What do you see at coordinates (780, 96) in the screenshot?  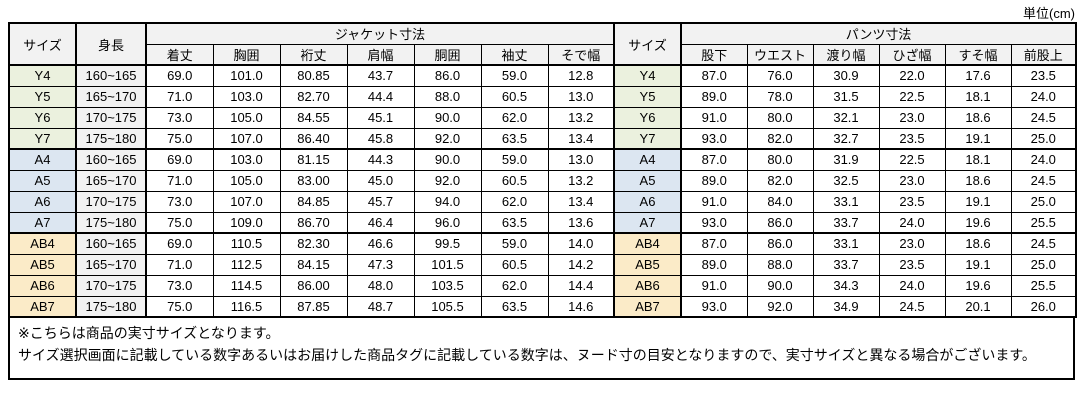 I see `pants-measure-cell: 78.0` at bounding box center [780, 96].